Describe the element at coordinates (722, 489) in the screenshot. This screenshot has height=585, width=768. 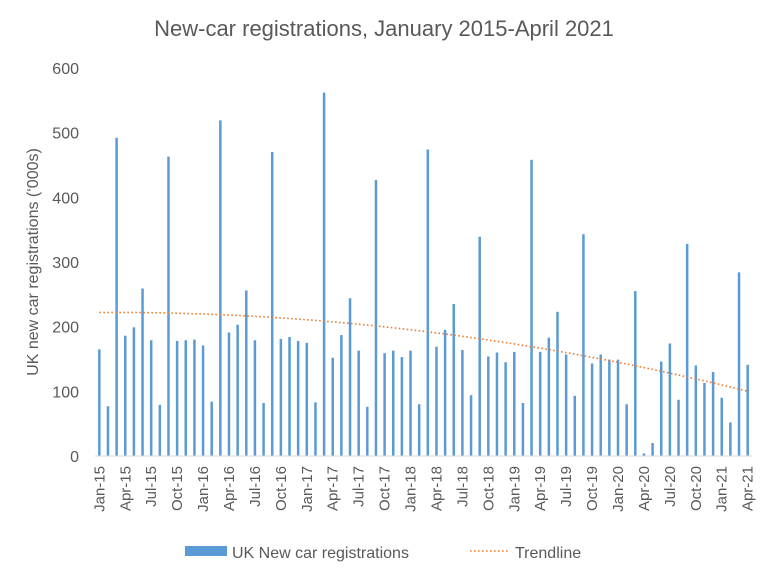
I see `x-tick-label: Jan-21` at that location.